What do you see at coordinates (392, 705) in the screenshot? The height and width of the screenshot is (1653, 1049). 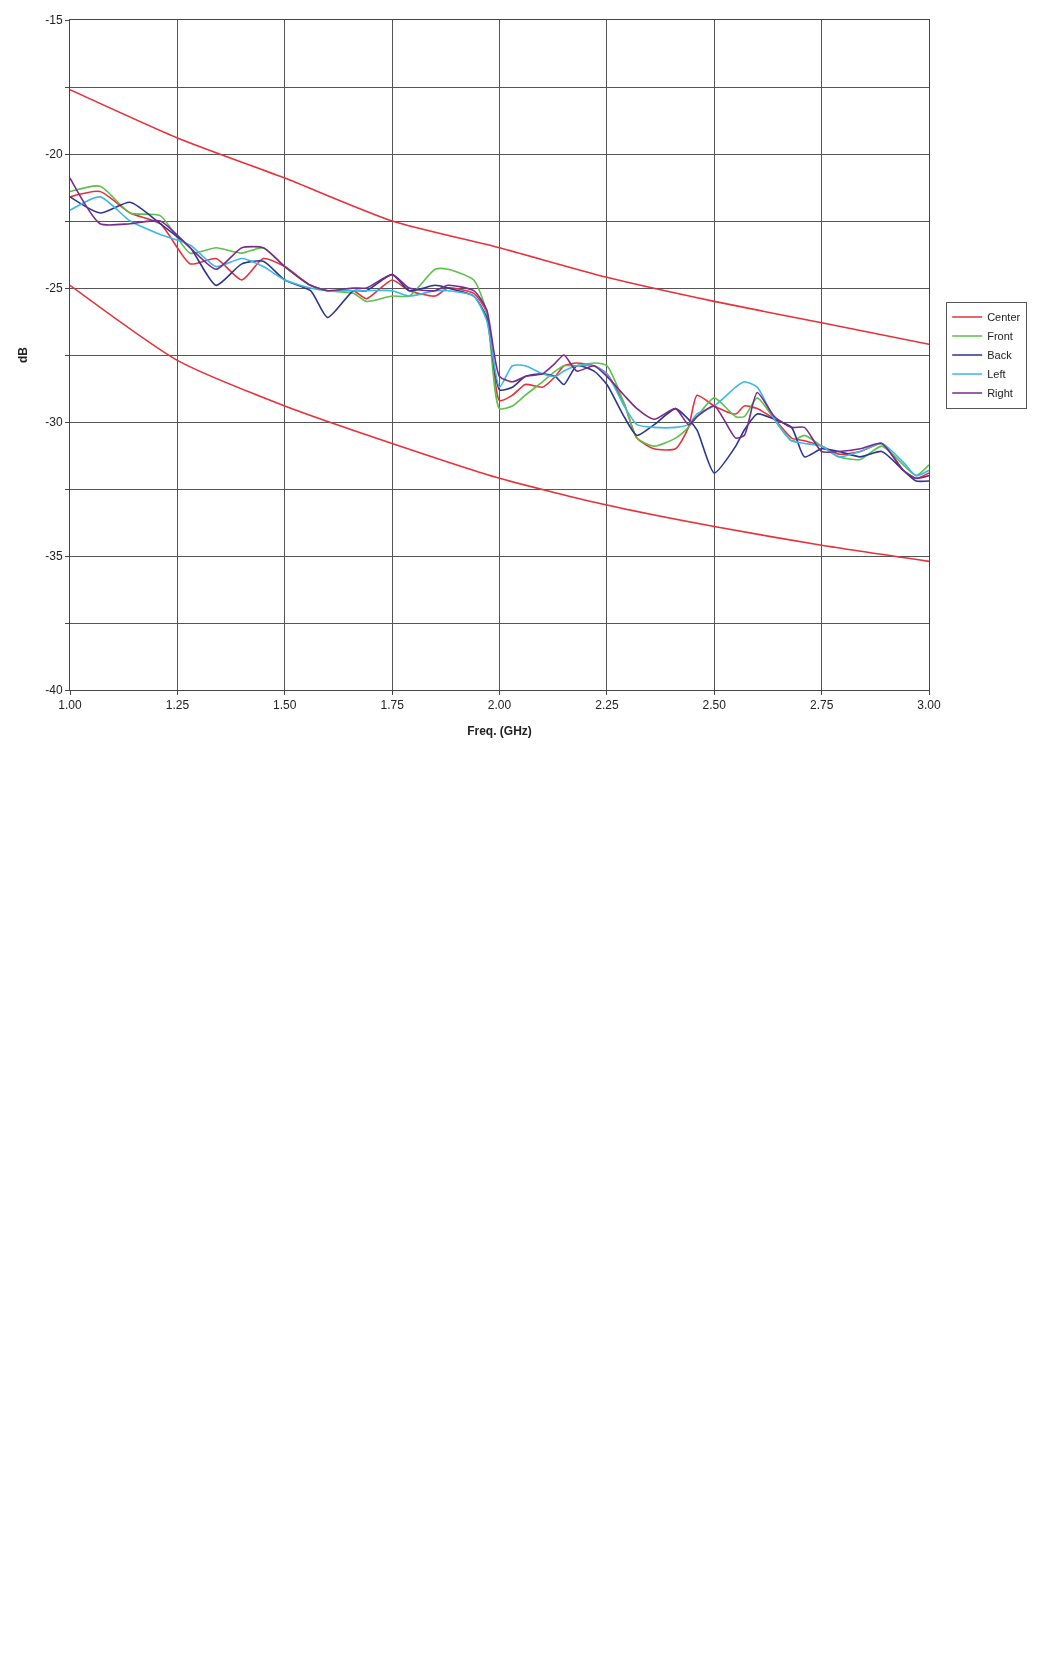 I see `x-tick-label: 1.75` at bounding box center [392, 705].